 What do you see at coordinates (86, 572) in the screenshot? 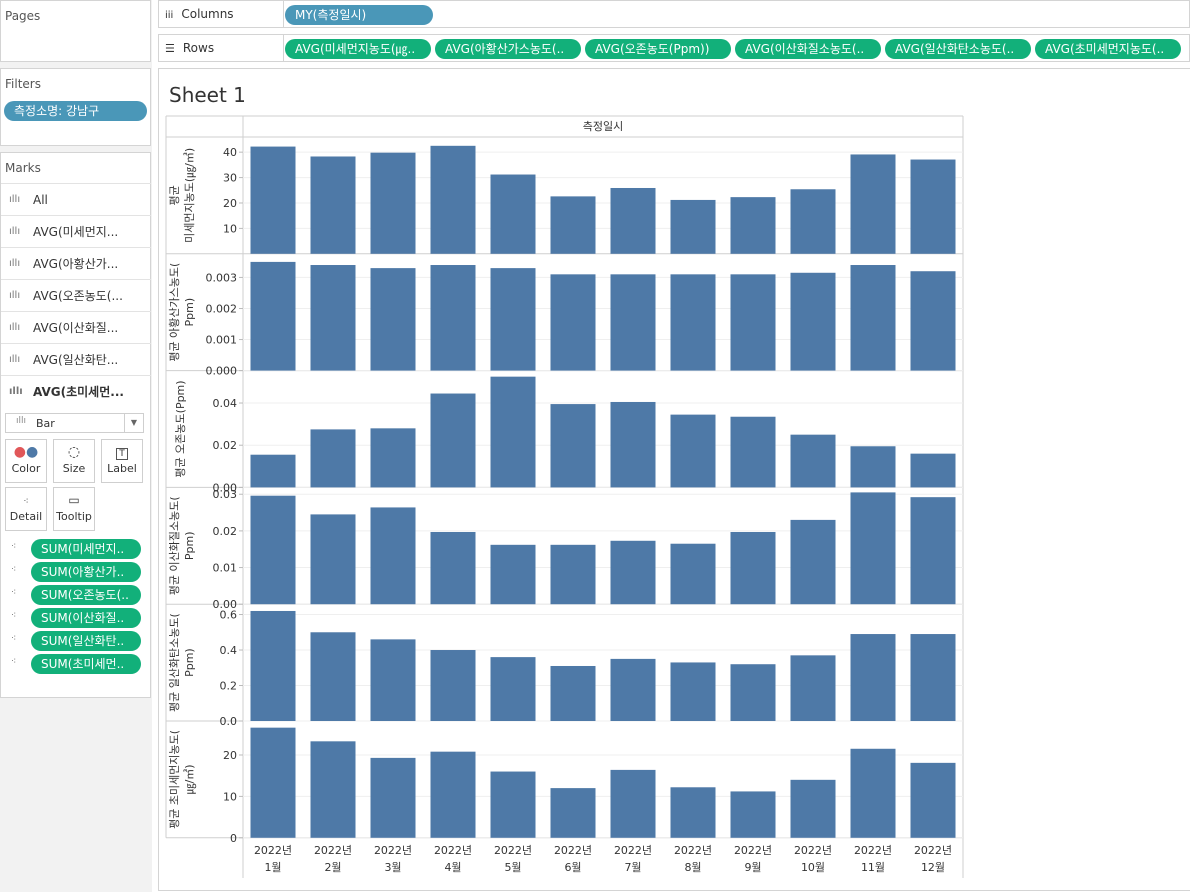
I see `mark-field-pill: SUM(아황산가..` at bounding box center [86, 572].